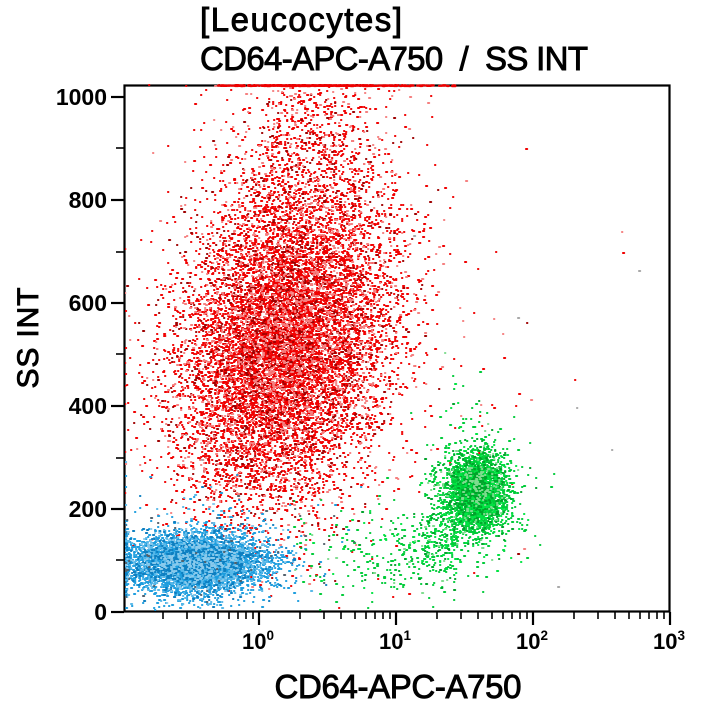 This screenshot has width=709, height=714. Describe the element at coordinates (394, 58) in the screenshot. I see `svg-text: CD64-APC-A750 / SS INT` at that location.